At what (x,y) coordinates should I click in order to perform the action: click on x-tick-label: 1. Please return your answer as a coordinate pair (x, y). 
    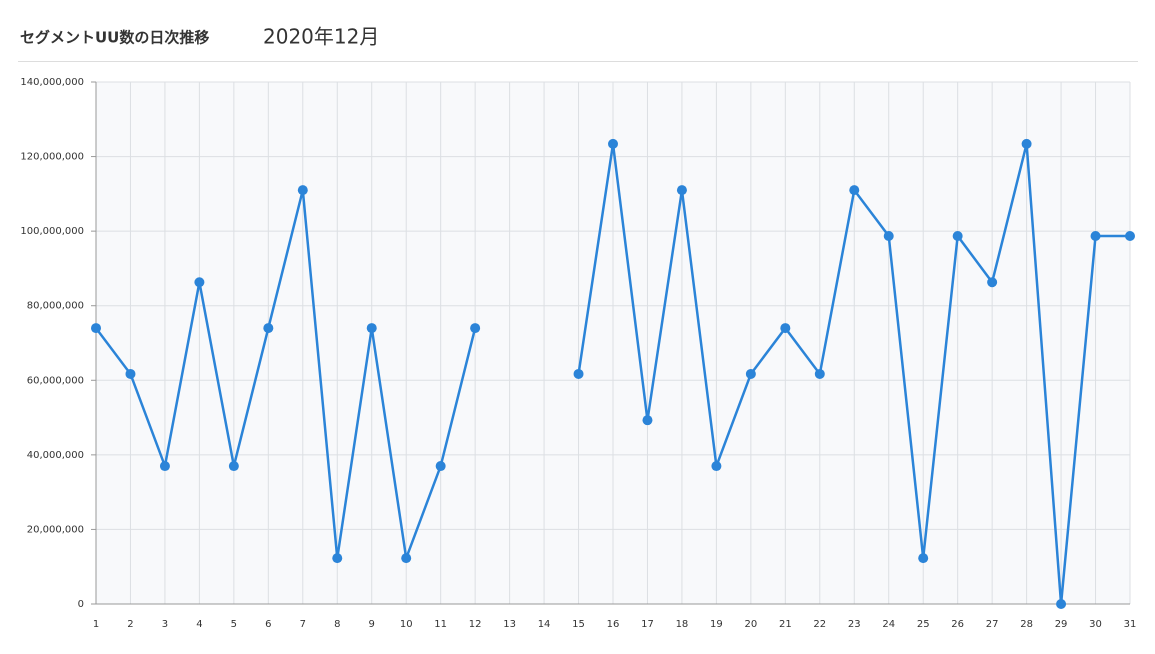
    Looking at the image, I should click on (96, 624).